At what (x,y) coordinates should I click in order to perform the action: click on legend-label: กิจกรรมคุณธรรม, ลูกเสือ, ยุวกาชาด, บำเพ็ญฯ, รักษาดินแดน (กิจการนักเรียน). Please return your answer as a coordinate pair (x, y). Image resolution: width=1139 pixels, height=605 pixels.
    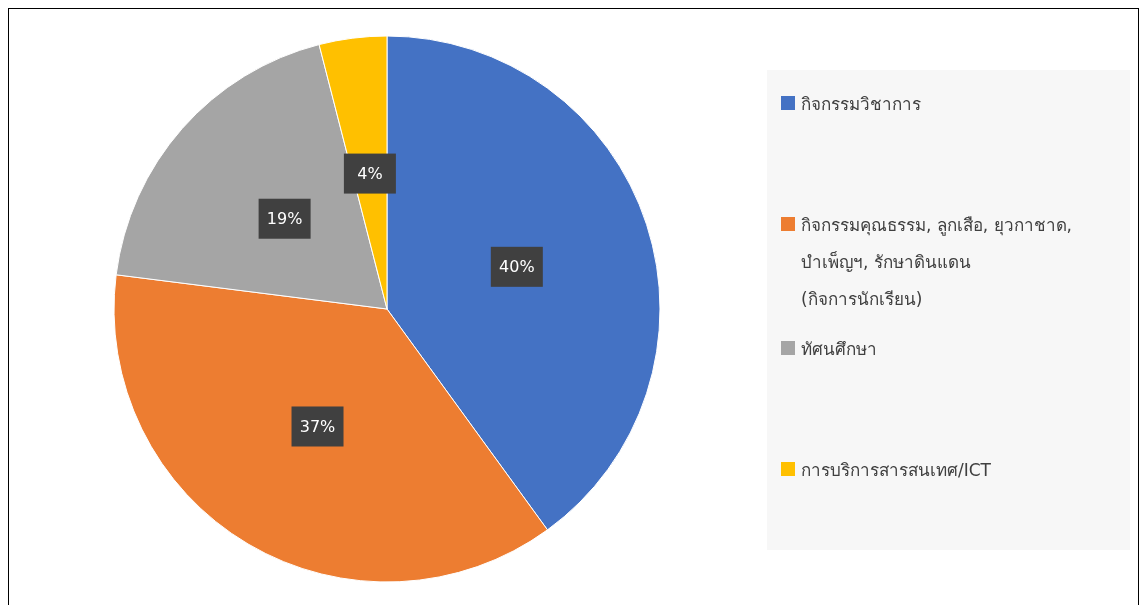
    Looking at the image, I should click on (937, 261).